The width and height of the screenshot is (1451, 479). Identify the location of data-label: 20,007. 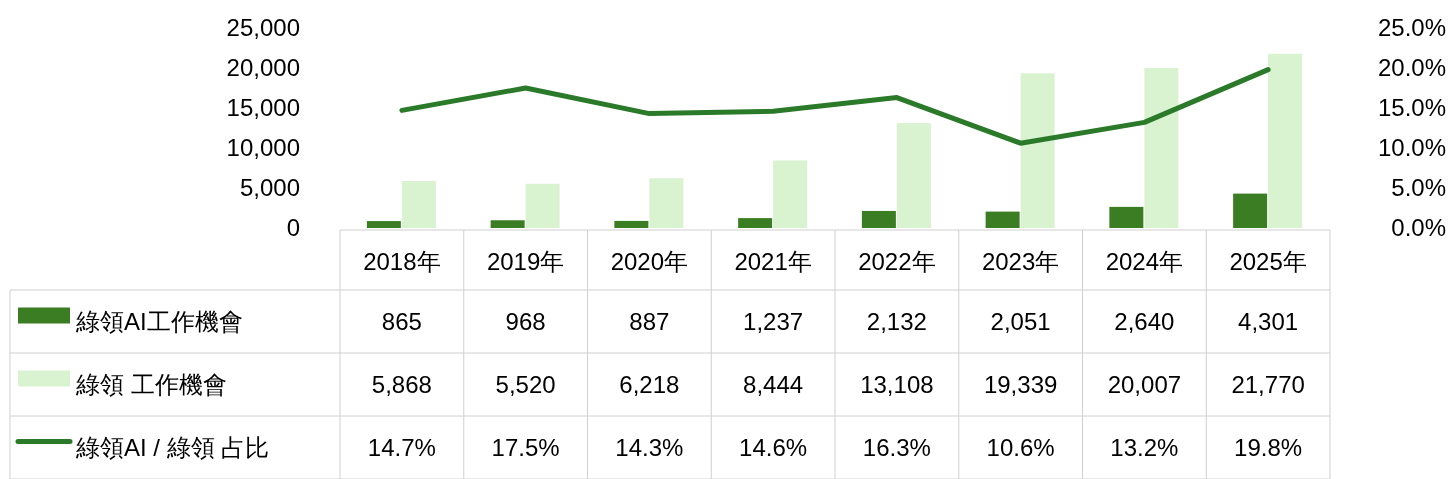
(1144, 384).